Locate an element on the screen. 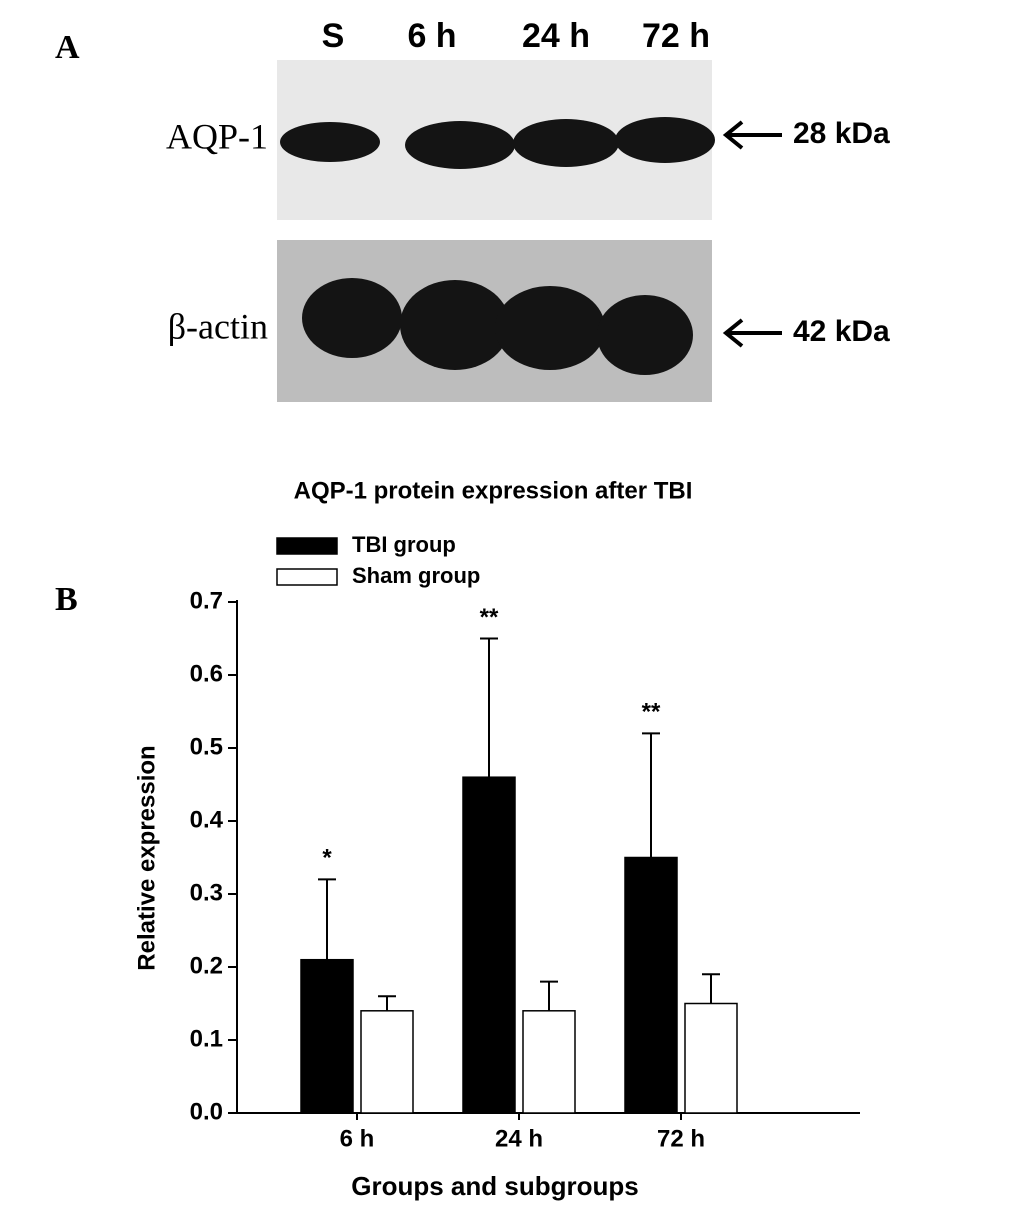 Image resolution: width=1033 pixels, height=1212 pixels. x-tick-label: 24 h is located at coordinates (519, 1138).